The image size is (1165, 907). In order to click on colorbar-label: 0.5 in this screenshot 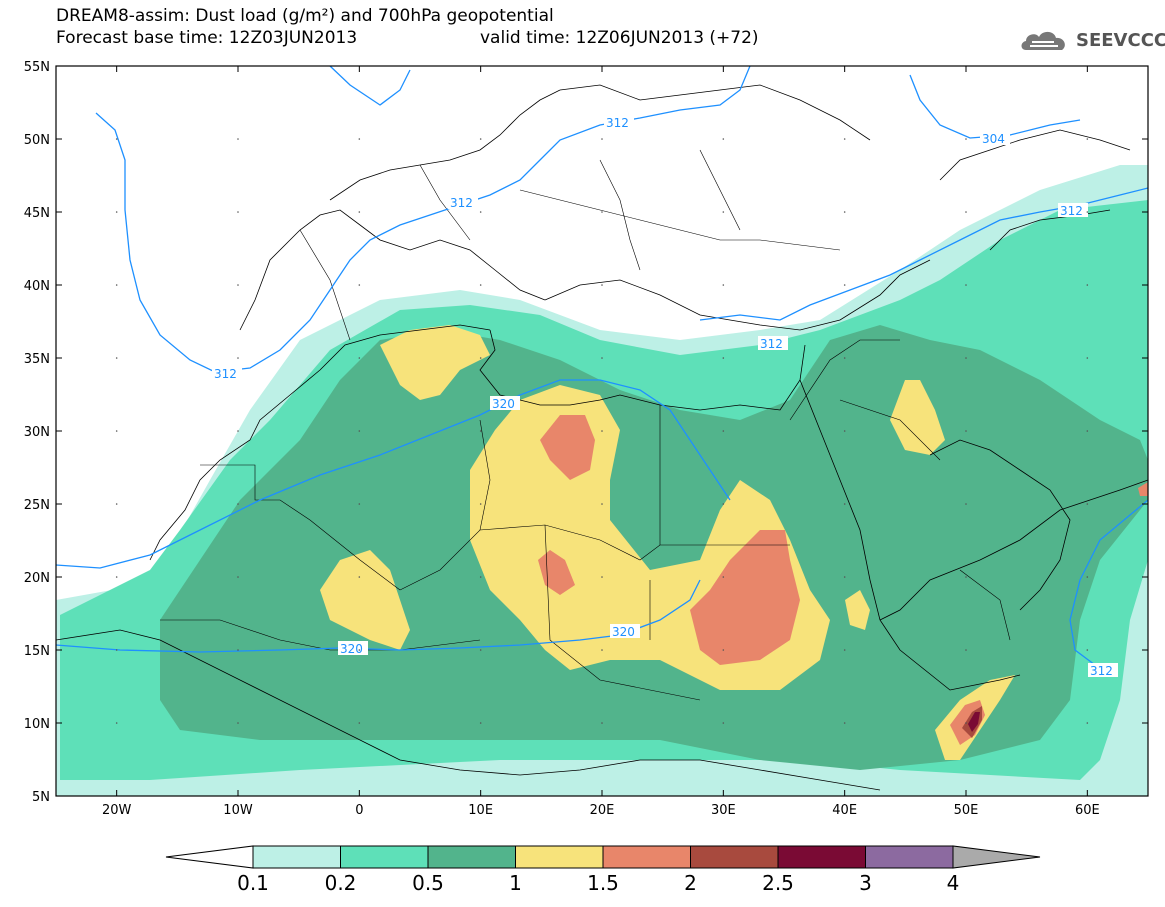, I will do `click(428, 883)`.